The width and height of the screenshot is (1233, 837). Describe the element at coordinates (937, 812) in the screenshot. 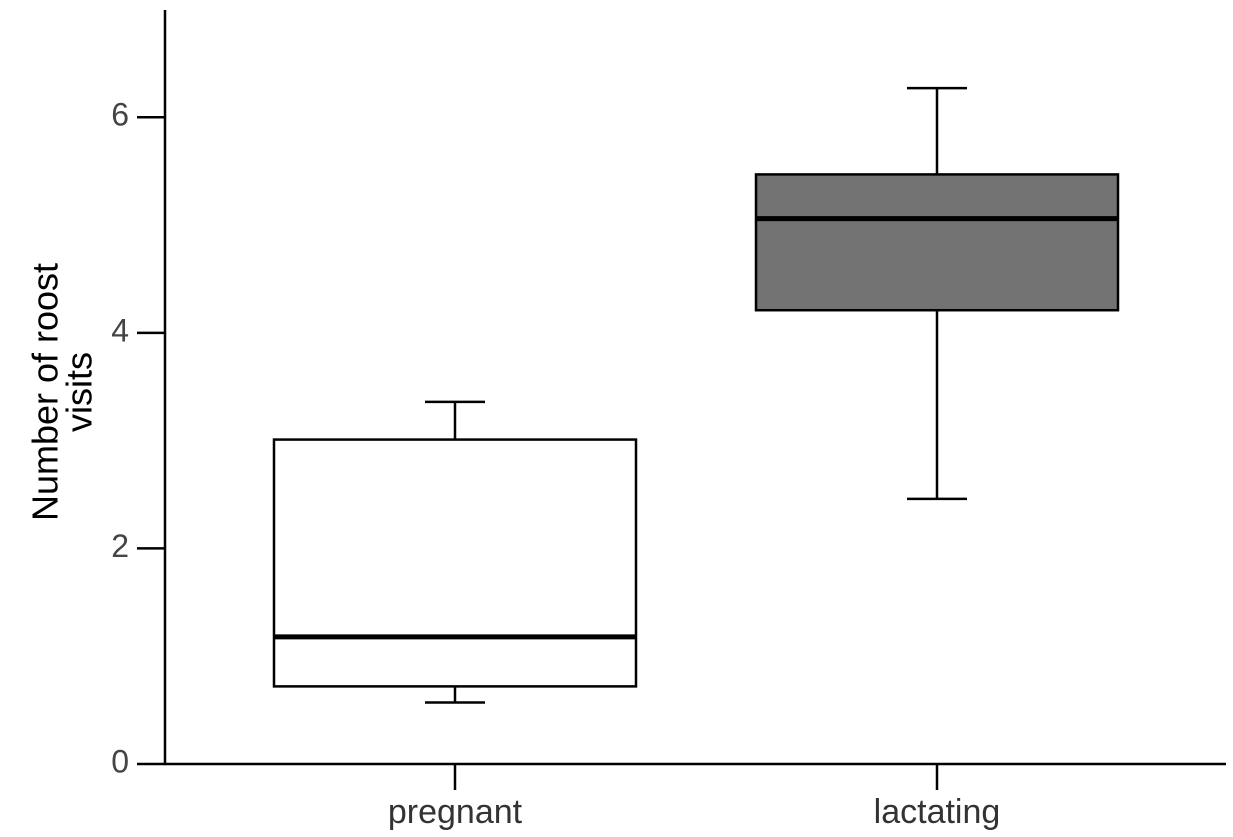

I see `x-tick-label: lactating` at that location.